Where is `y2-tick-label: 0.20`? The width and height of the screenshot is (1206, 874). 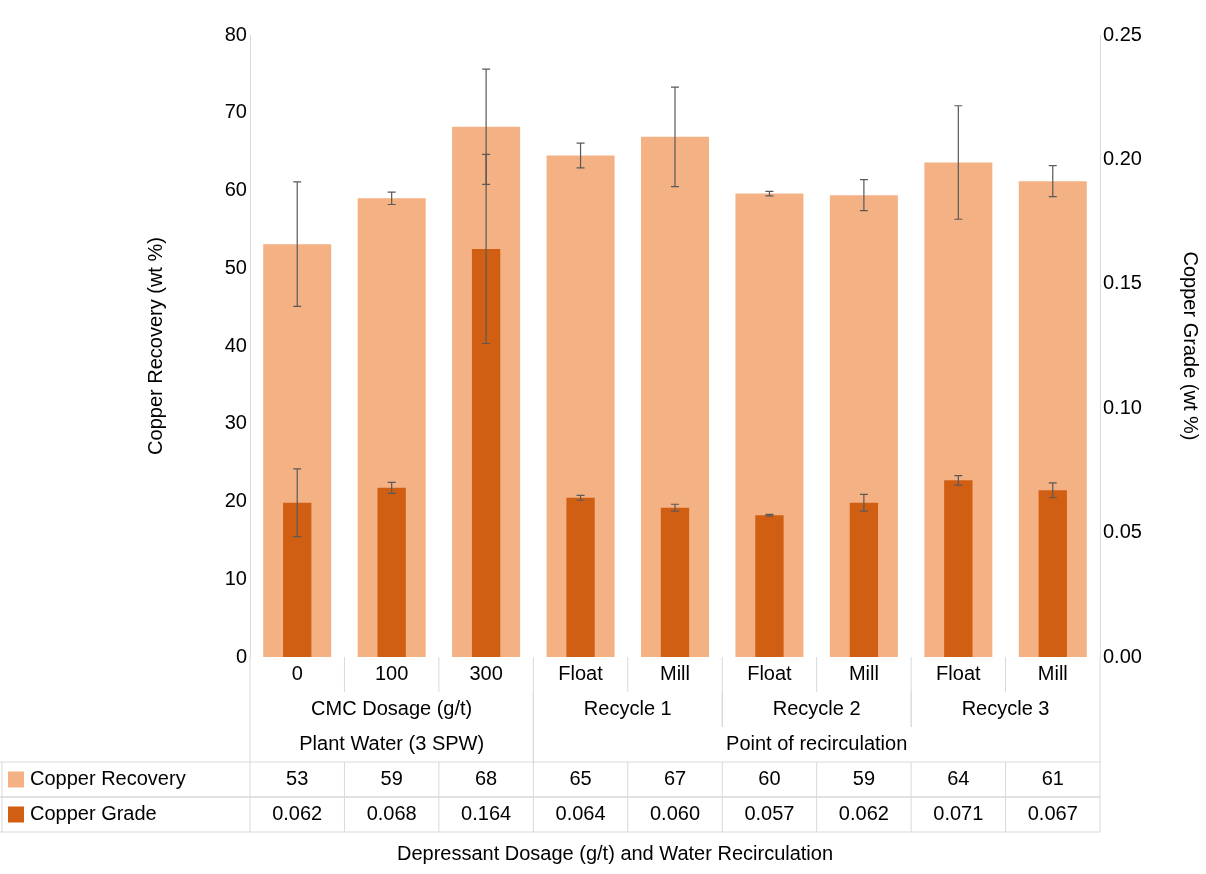
y2-tick-label: 0.20 is located at coordinates (1122, 157).